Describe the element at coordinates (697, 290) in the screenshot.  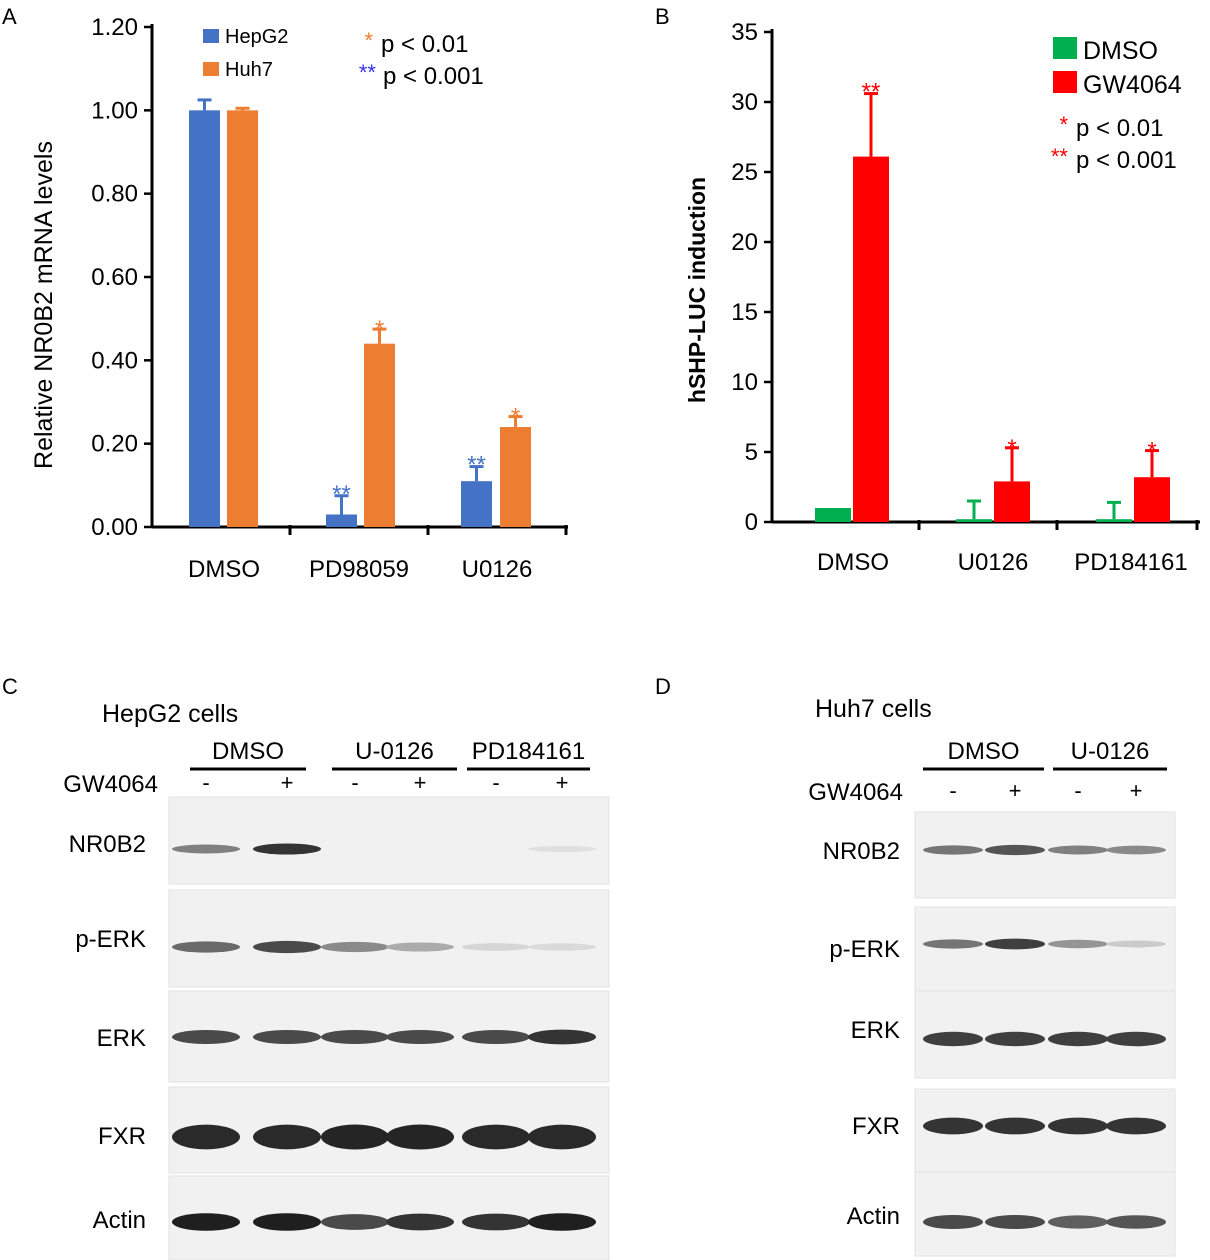
I see `y-axis-label: hSHP-LUC induction` at that location.